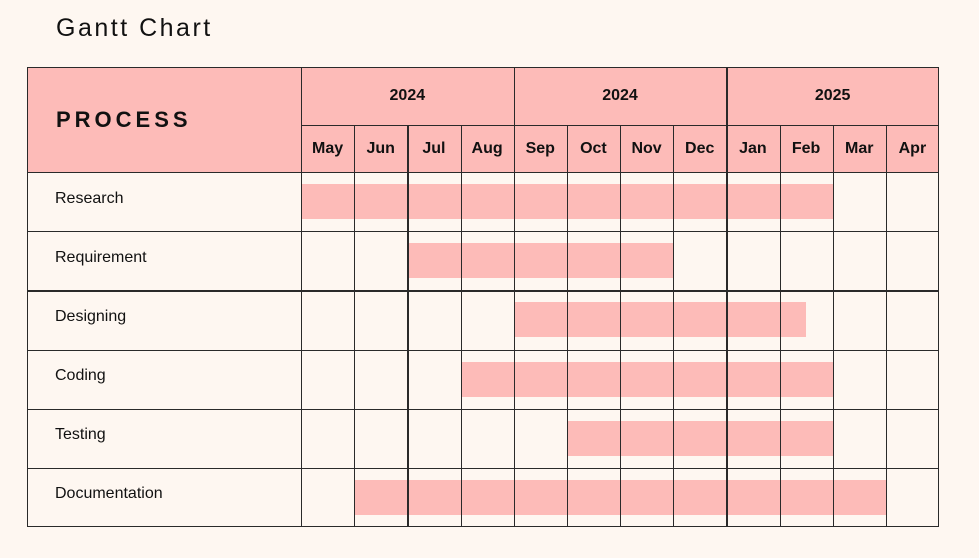 The width and height of the screenshot is (979, 558). What do you see at coordinates (328, 148) in the screenshot?
I see `month-label: May` at bounding box center [328, 148].